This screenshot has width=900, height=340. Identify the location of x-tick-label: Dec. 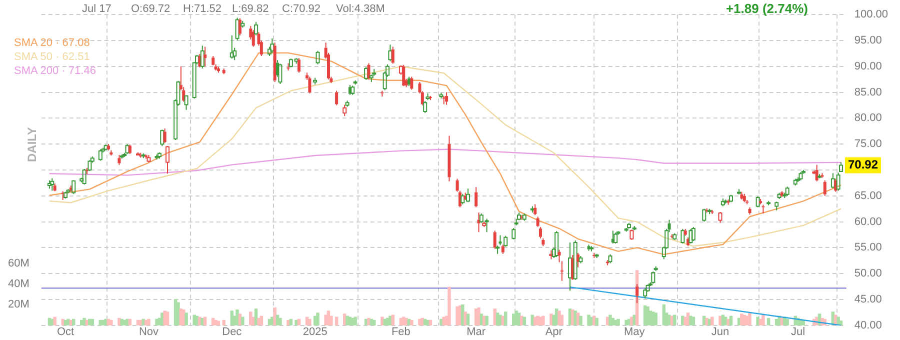
(232, 332).